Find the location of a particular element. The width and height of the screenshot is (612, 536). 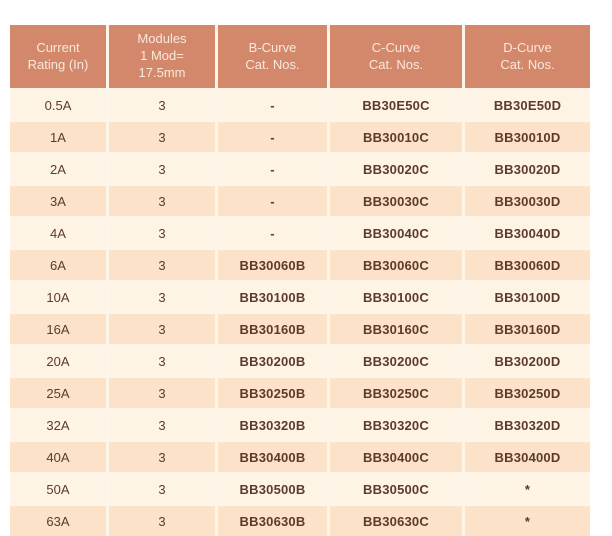

table-row: 40A 3 BB30400B BB30400C BB30400D is located at coordinates (300, 456).